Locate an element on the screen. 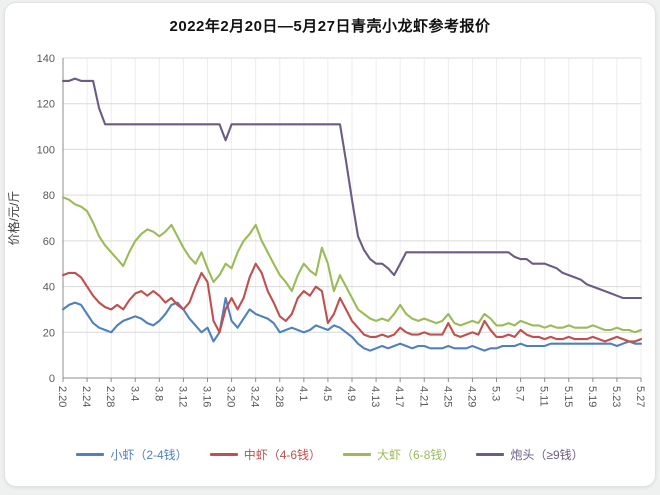 The height and width of the screenshot is (495, 660). x-tick-label: 5.23 is located at coordinates (616, 396).